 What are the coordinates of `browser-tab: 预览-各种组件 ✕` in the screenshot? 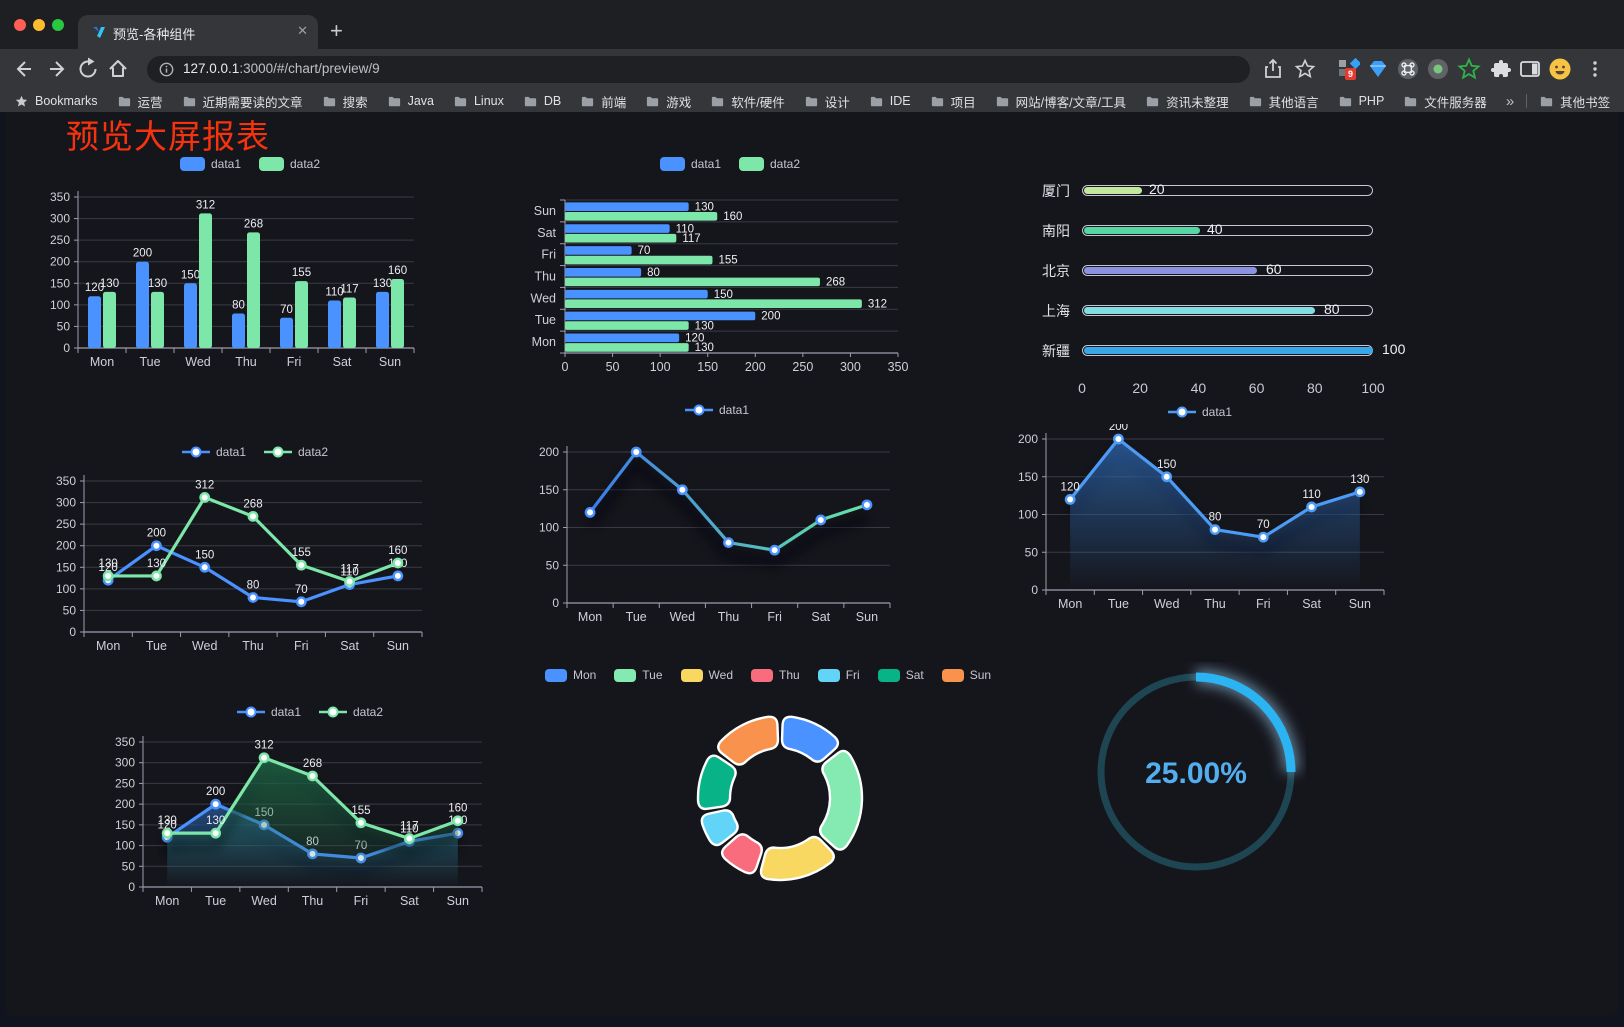 It's located at (198, 32).